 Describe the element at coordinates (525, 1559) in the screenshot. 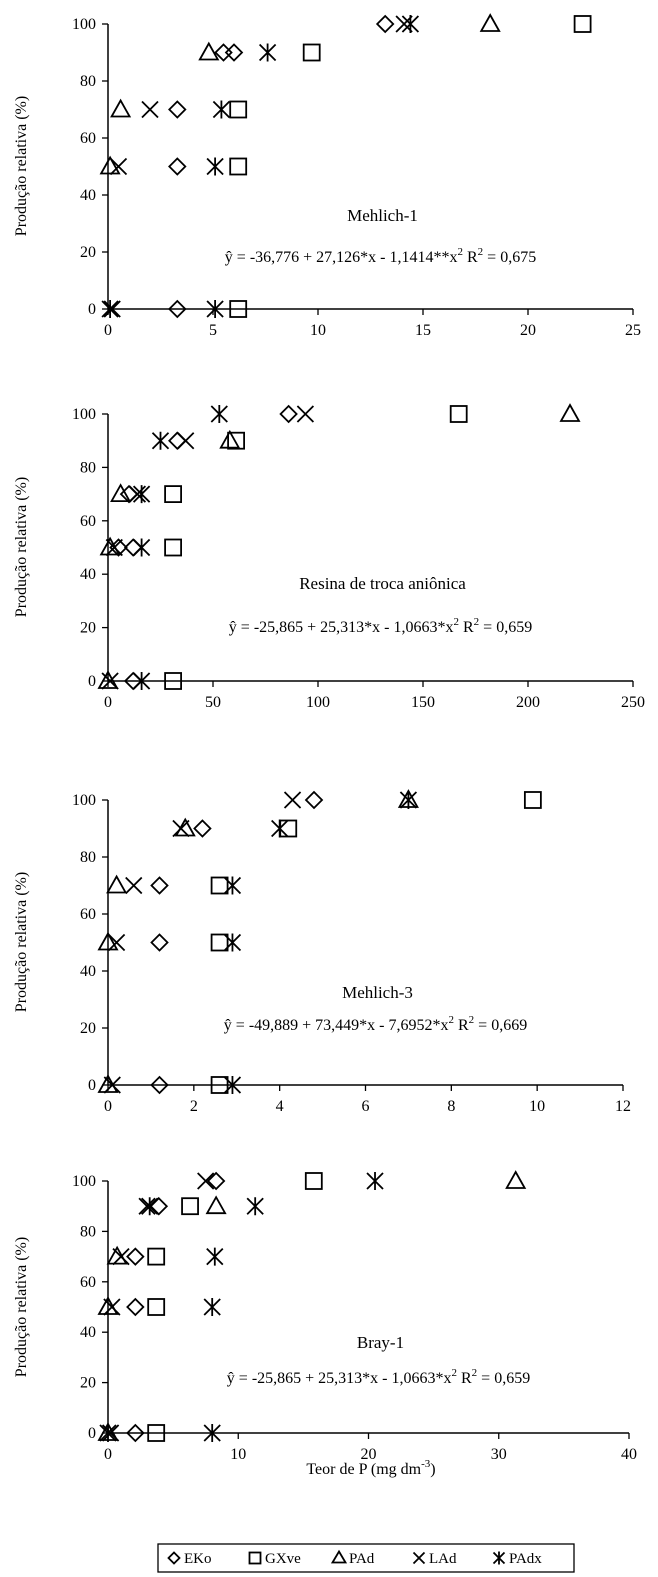

I see `legend-label: PAdx` at that location.